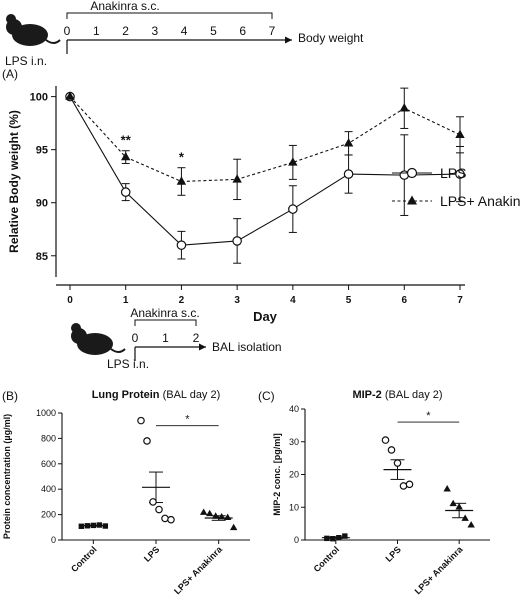 The image size is (520, 600). I want to click on y-tick-label: 85, so click(42, 257).